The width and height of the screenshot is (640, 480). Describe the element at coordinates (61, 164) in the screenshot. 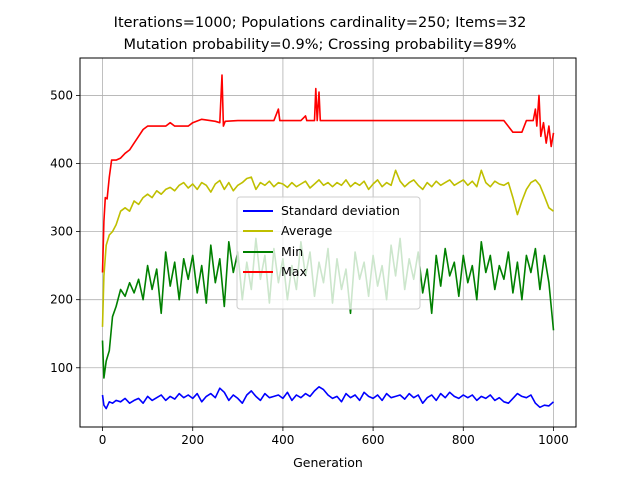

I see `y-tick-label: 400` at that location.